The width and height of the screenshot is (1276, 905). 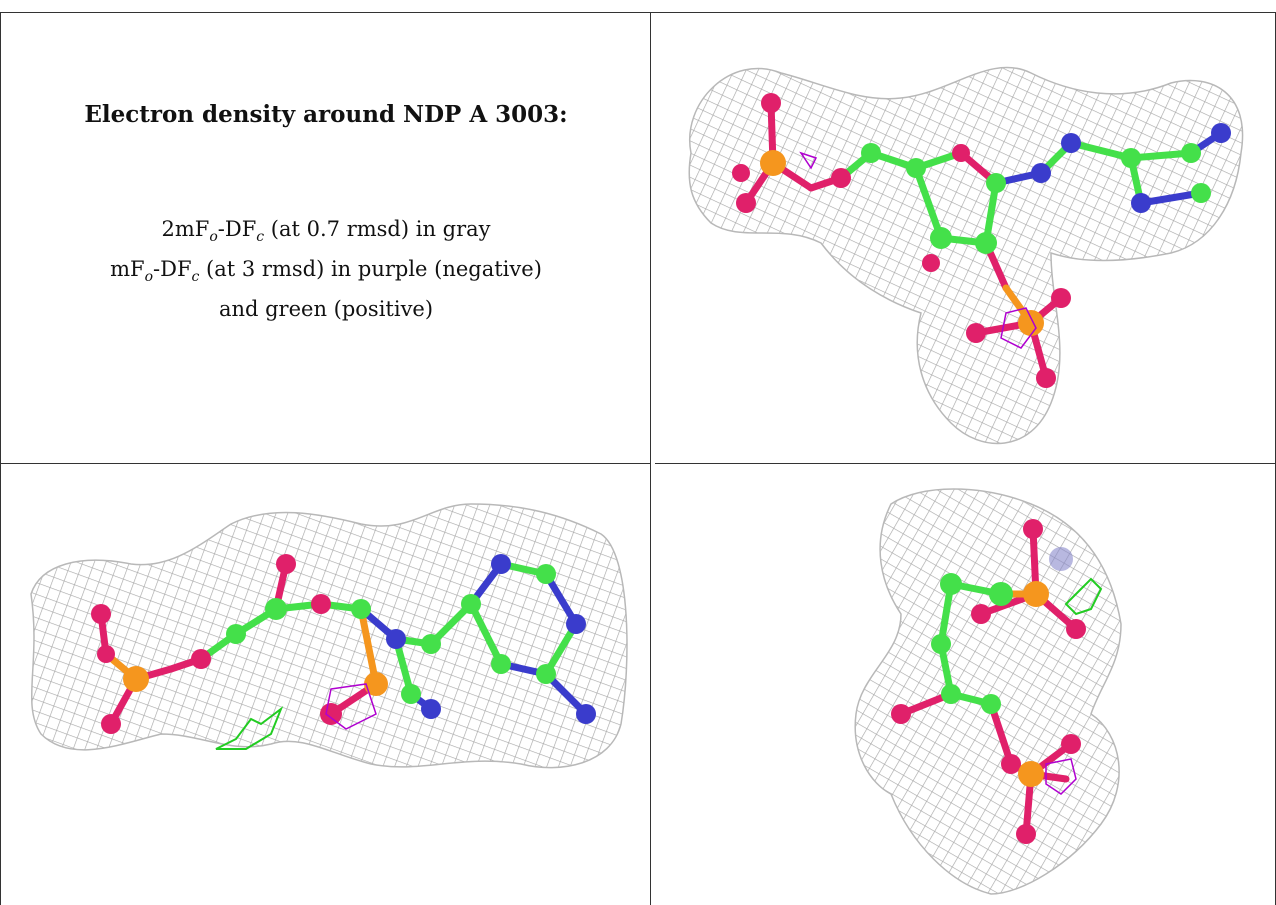 What do you see at coordinates (0, 458) in the screenshot?
I see `table-left-border` at bounding box center [0, 458].